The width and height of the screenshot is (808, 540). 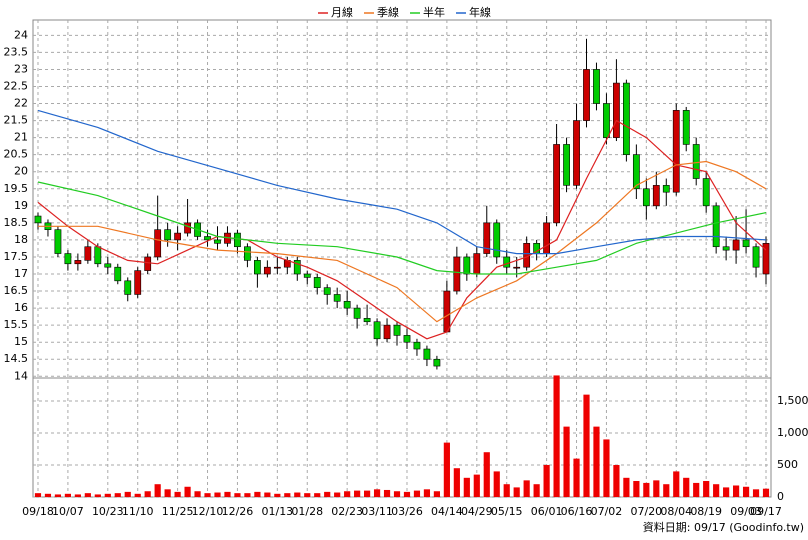 I want to click on y-tick-label: 14, so click(x=21, y=375).